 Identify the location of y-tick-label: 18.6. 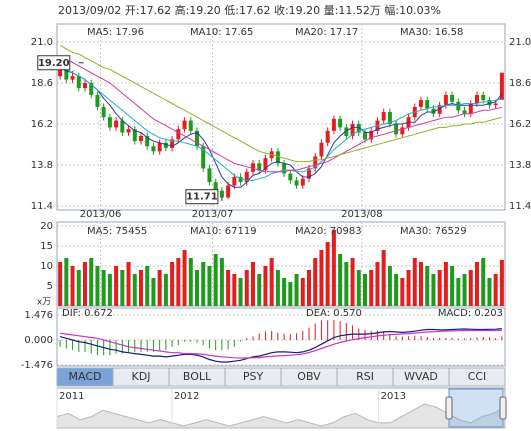
(42, 83).